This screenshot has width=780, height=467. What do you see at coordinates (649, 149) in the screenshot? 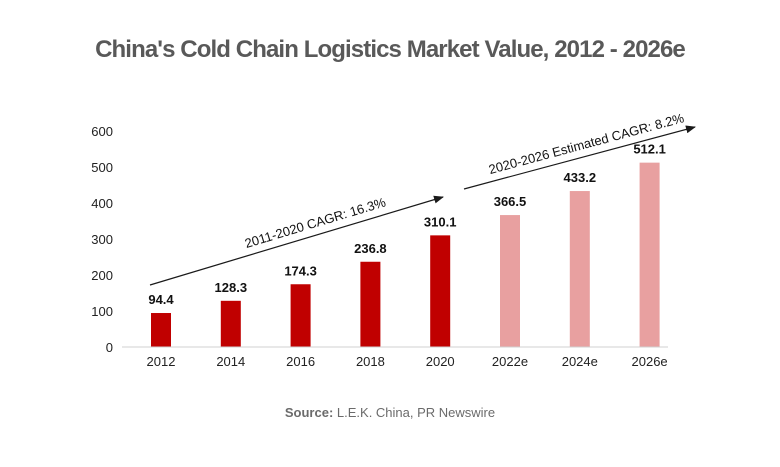
I see `data-label: 512.1` at bounding box center [649, 149].